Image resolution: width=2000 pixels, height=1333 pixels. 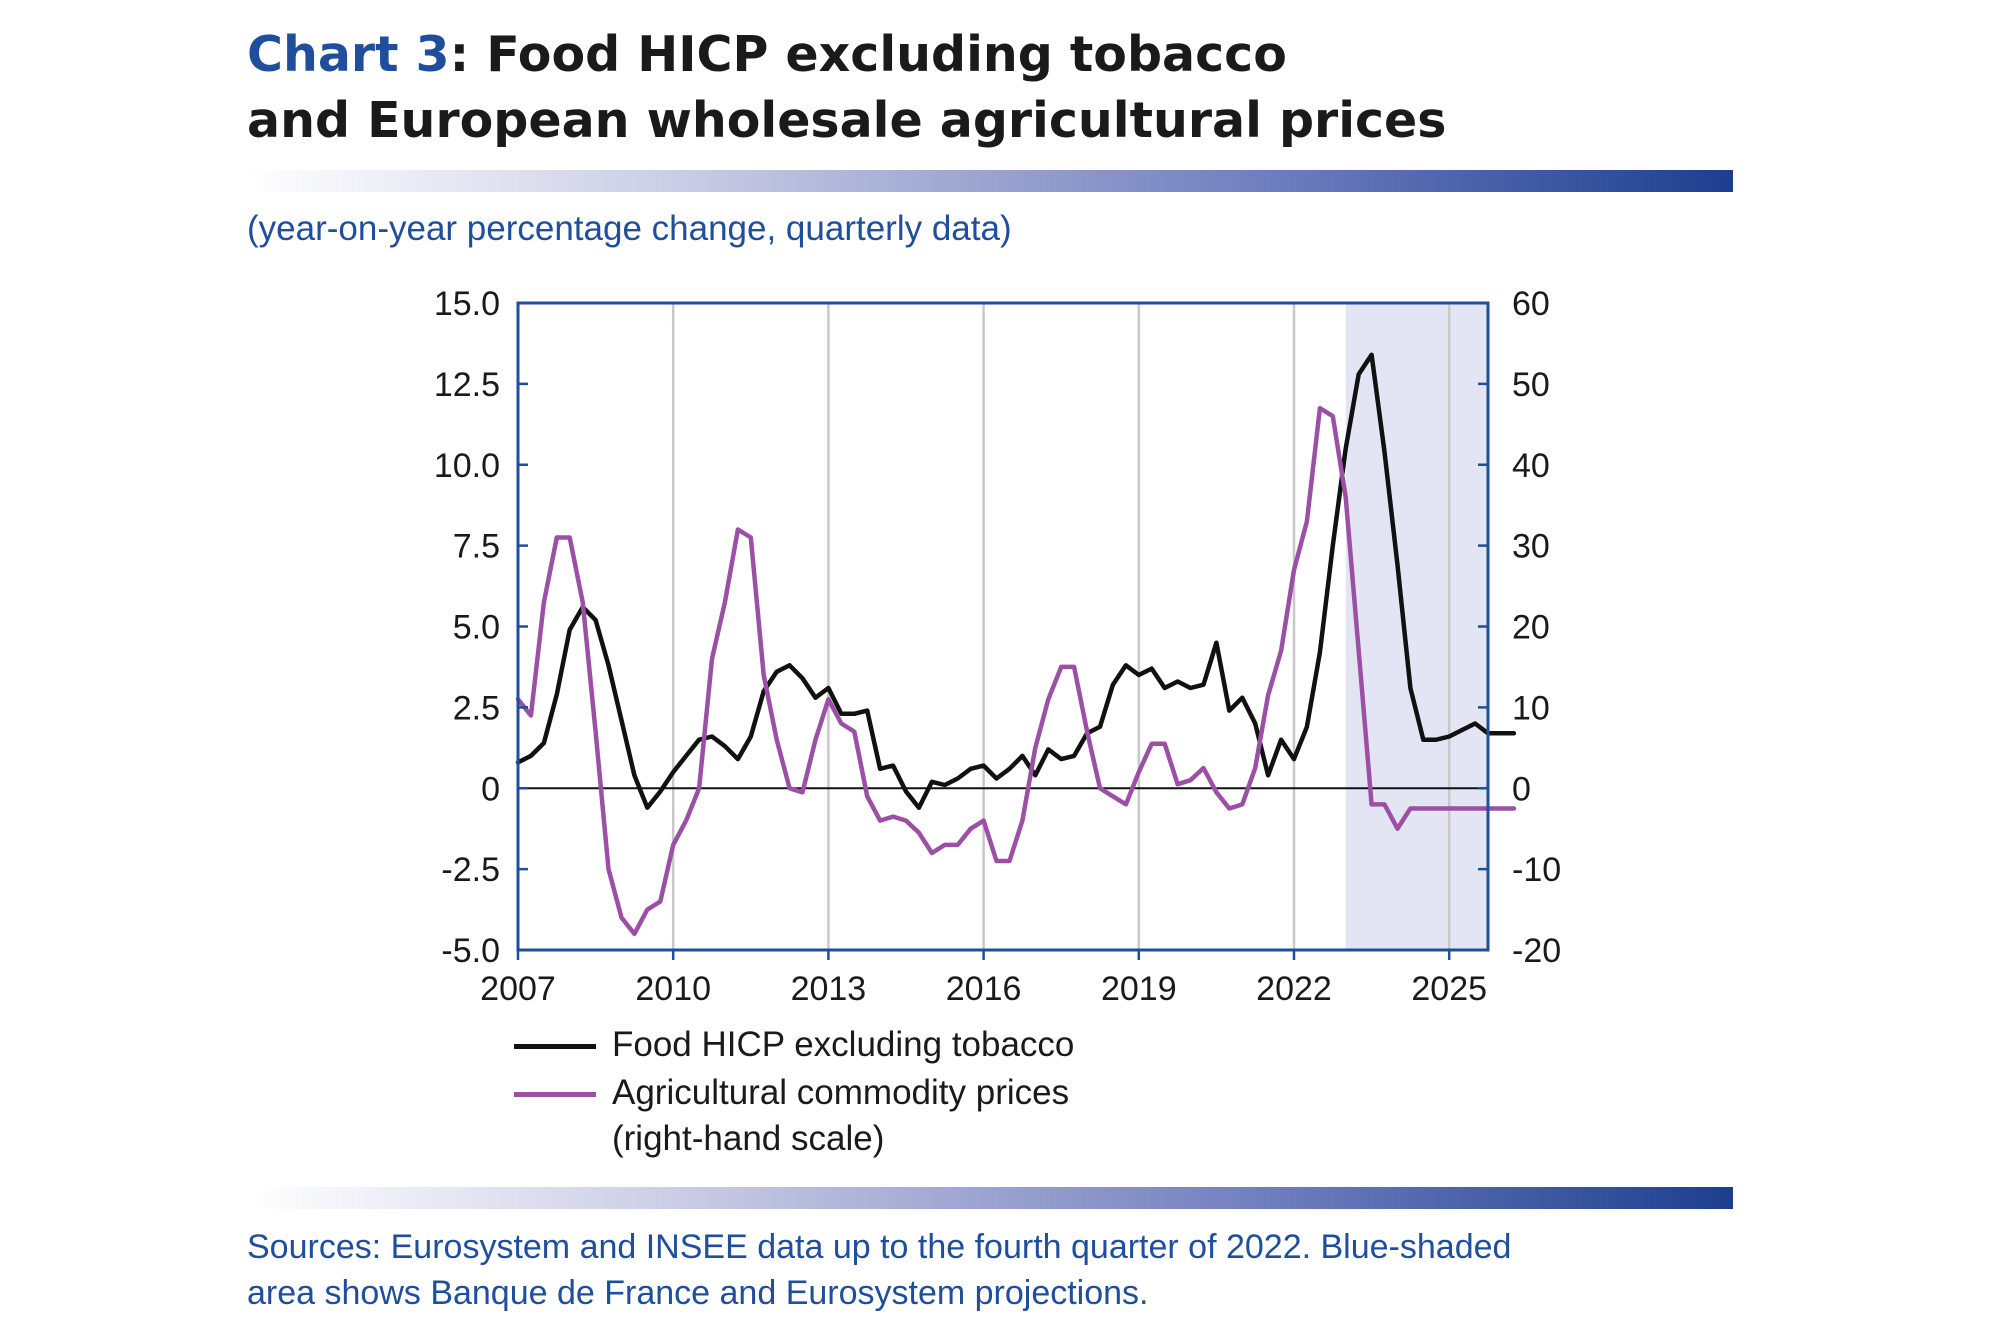 What do you see at coordinates (673, 989) in the screenshot?
I see `x-tick-label: 2010` at bounding box center [673, 989].